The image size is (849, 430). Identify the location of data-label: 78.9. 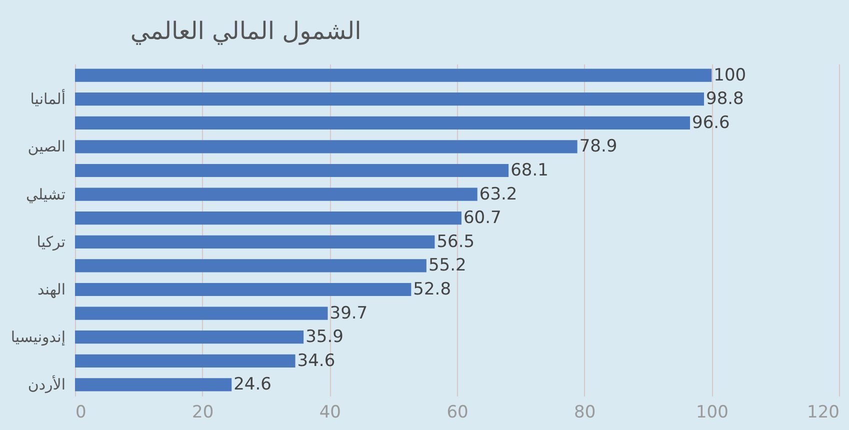
(598, 146).